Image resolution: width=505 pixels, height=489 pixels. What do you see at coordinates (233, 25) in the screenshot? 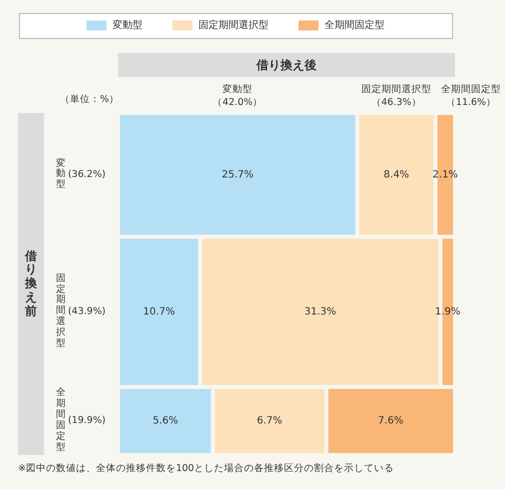
I see `legend-label: 固定期間選択型` at bounding box center [233, 25].